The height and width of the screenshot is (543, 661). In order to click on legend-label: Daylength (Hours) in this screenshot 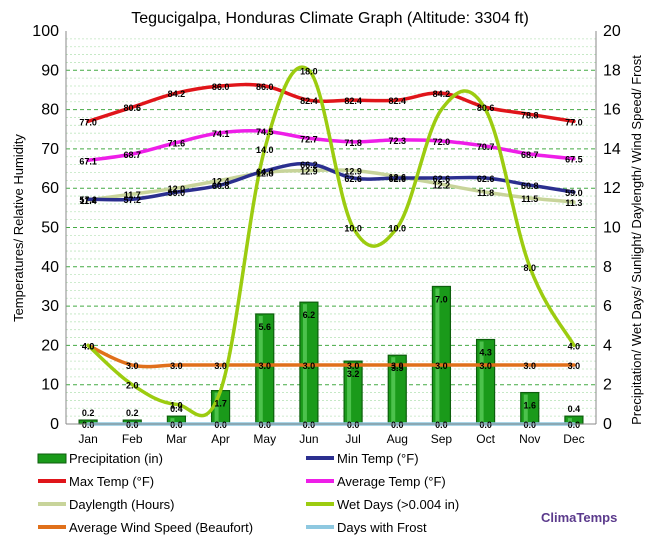, I will do `click(122, 504)`.